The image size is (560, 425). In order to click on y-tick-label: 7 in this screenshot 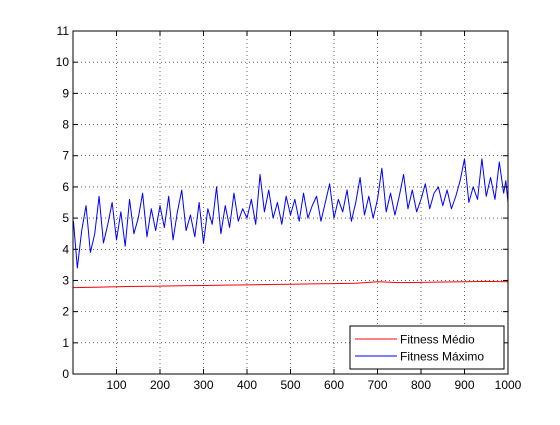, I will do `click(65, 156)`.